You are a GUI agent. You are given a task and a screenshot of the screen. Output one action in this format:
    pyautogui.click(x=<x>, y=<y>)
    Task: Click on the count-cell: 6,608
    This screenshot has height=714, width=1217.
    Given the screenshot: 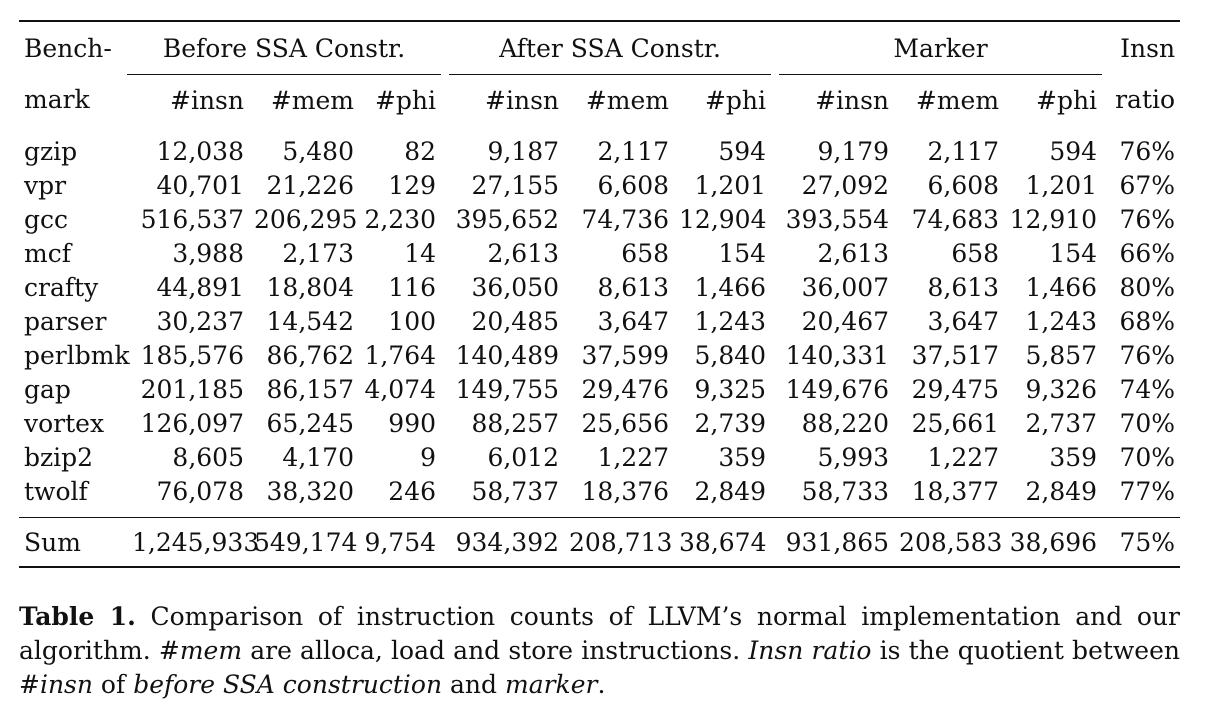 What is the action you would take?
    pyautogui.click(x=963, y=185)
    